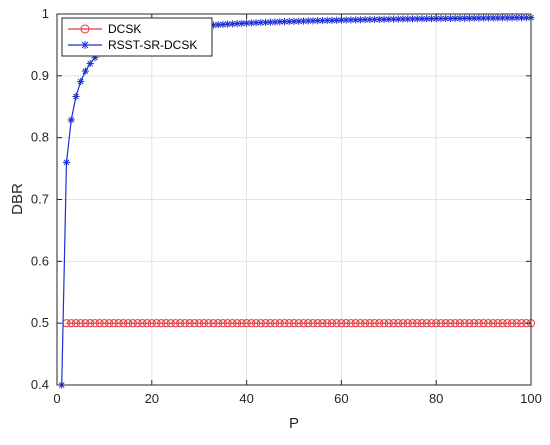  What do you see at coordinates (246, 398) in the screenshot?
I see `x-tick-label: 40` at bounding box center [246, 398].